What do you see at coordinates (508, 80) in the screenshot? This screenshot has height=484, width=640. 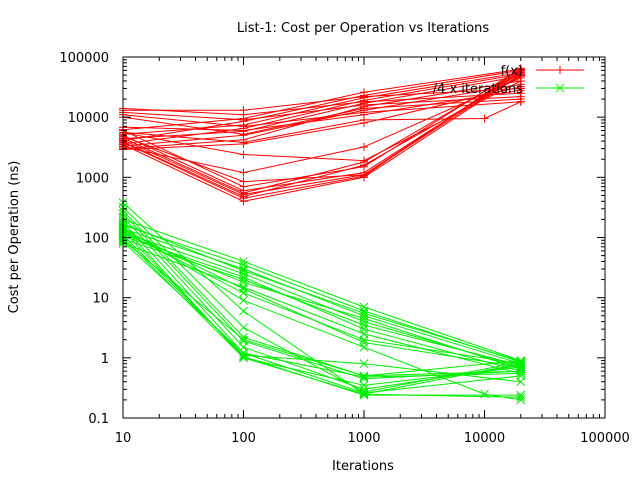 I see `legend: f(x) /4 x iterations` at bounding box center [508, 80].